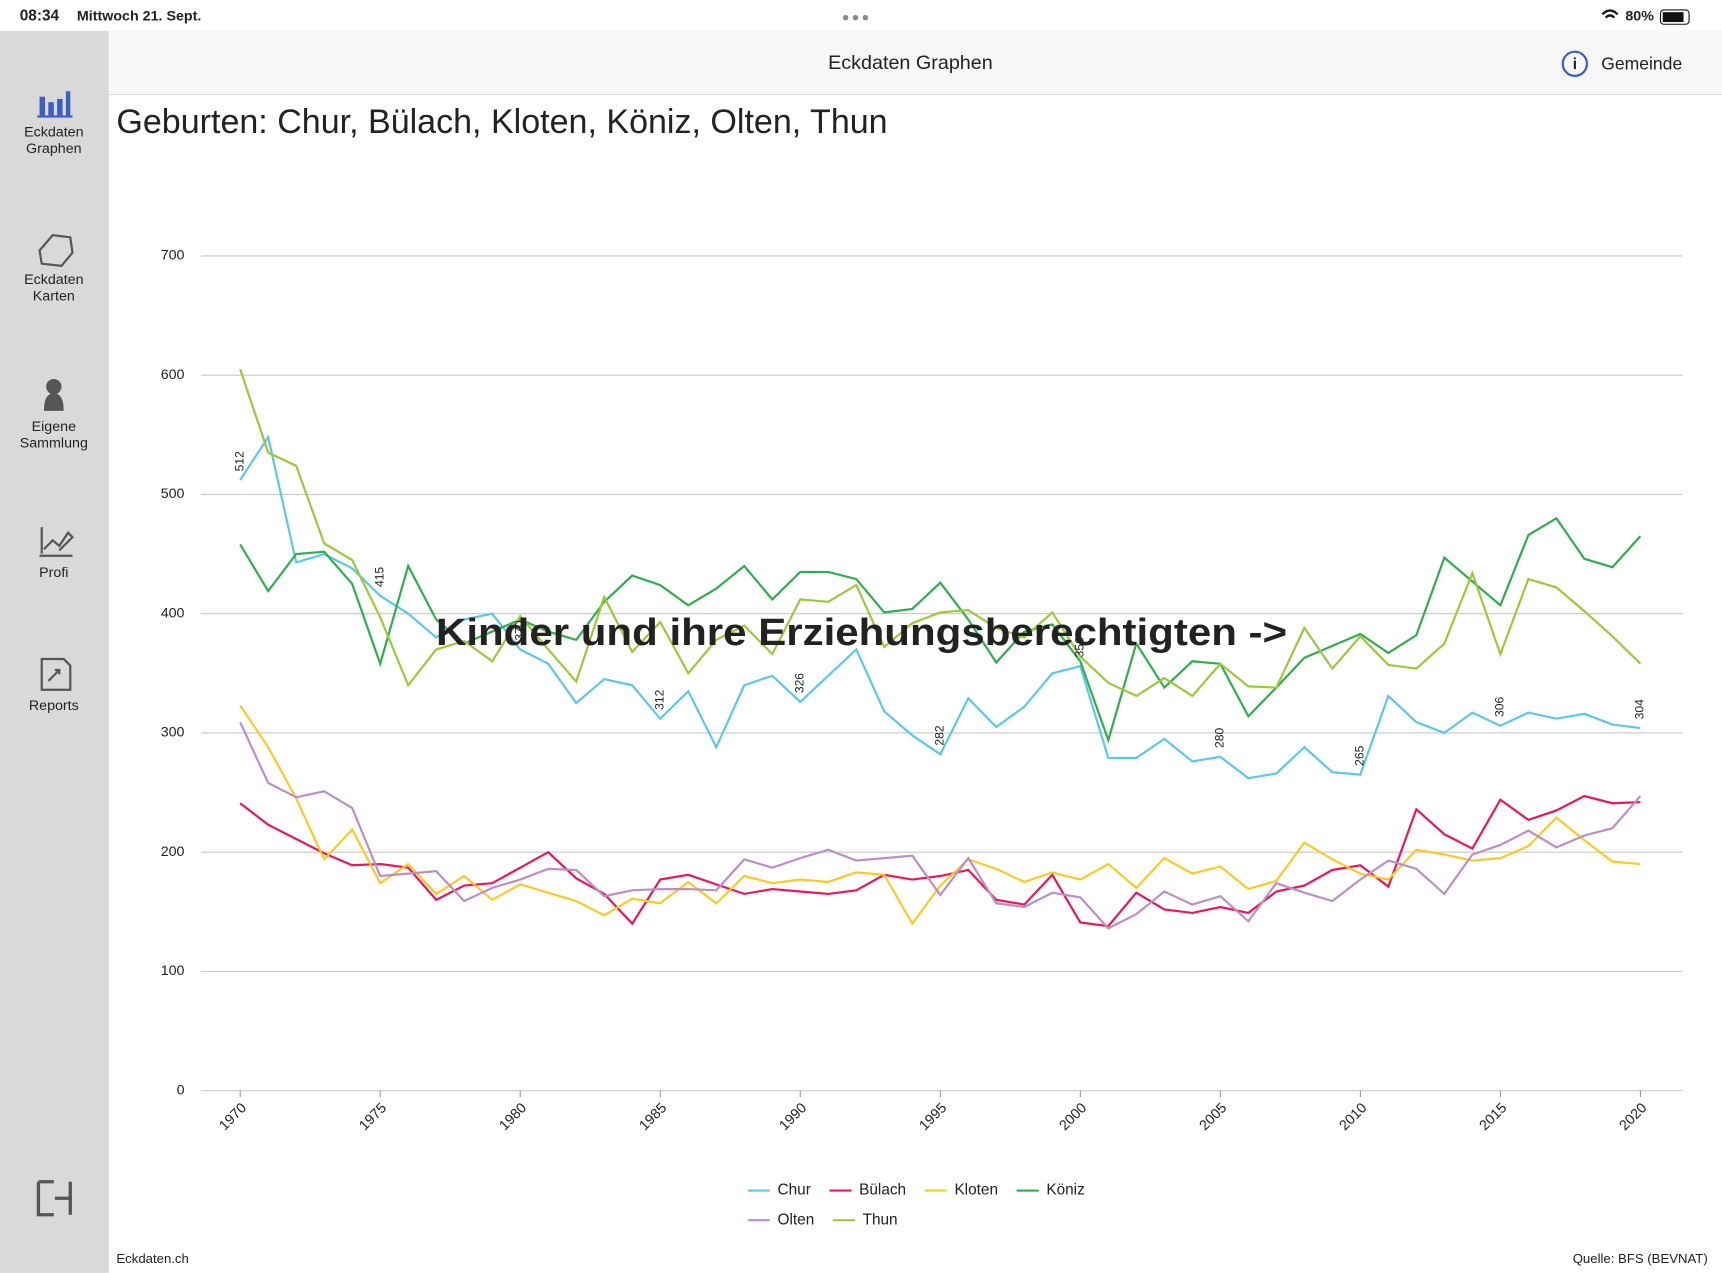  I want to click on battery-level: 80%, so click(1639, 16).